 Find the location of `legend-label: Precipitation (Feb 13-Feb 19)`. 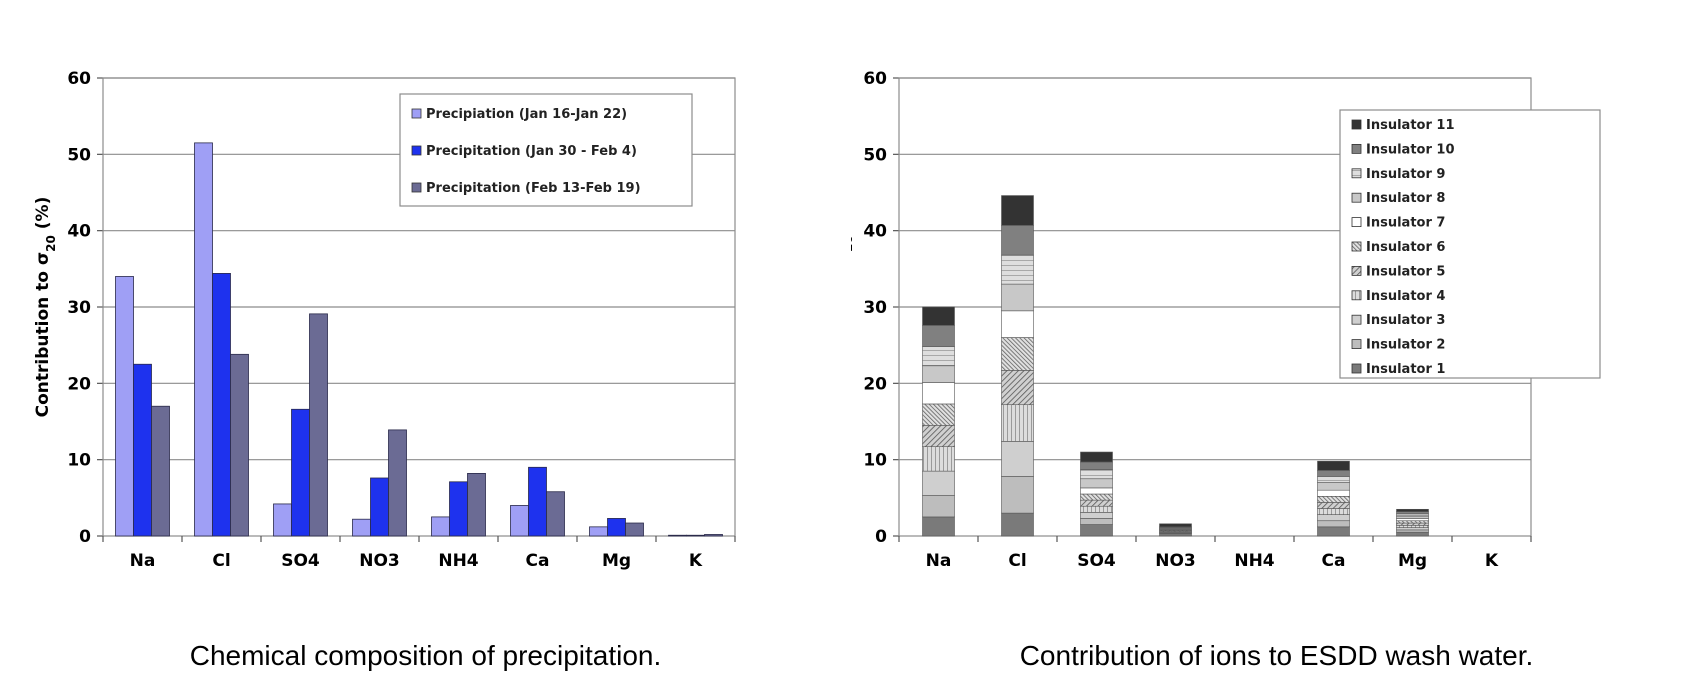

legend-label: Precipitation (Feb 13-Feb 19) is located at coordinates (533, 188).